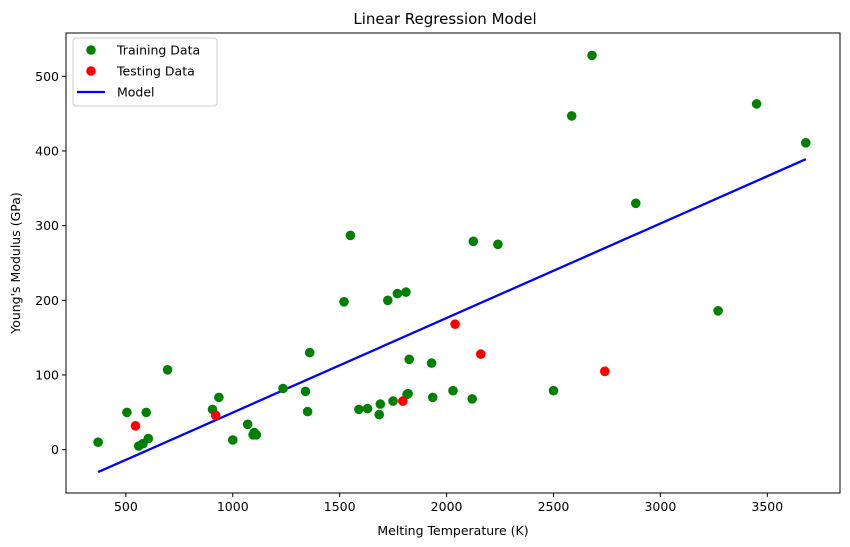 This screenshot has width=850, height=547. Describe the element at coordinates (91, 71) in the screenshot. I see `legend-marker-testing-data` at that location.